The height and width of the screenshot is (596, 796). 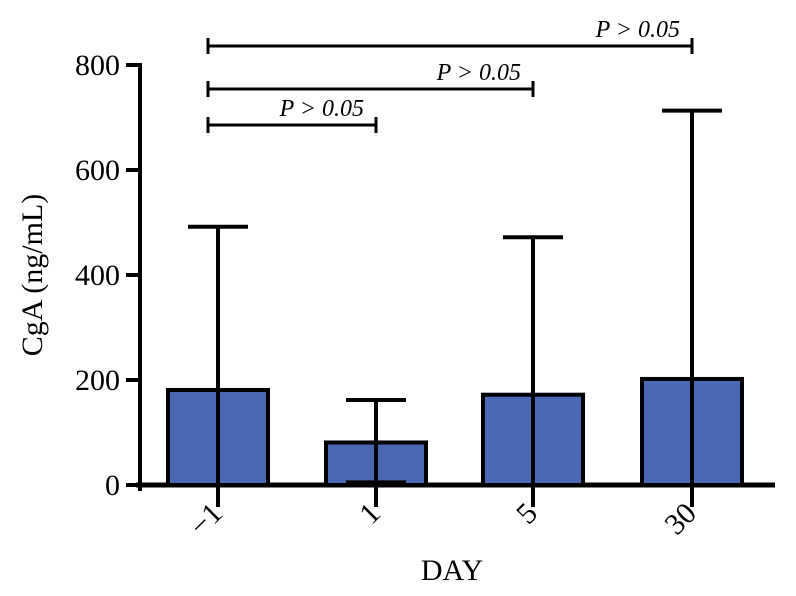 What do you see at coordinates (680, 519) in the screenshot?
I see `x-tick-label: 30` at bounding box center [680, 519].